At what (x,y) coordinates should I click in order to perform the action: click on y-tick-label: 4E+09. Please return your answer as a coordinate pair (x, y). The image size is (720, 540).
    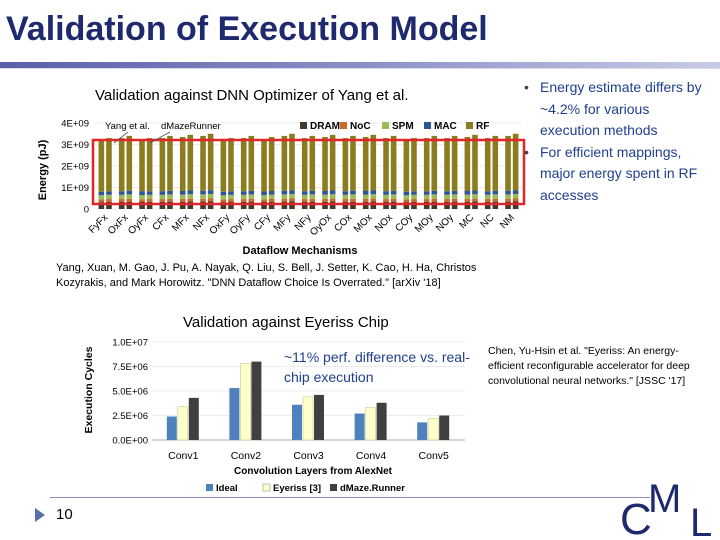
    Looking at the image, I should click on (75, 124).